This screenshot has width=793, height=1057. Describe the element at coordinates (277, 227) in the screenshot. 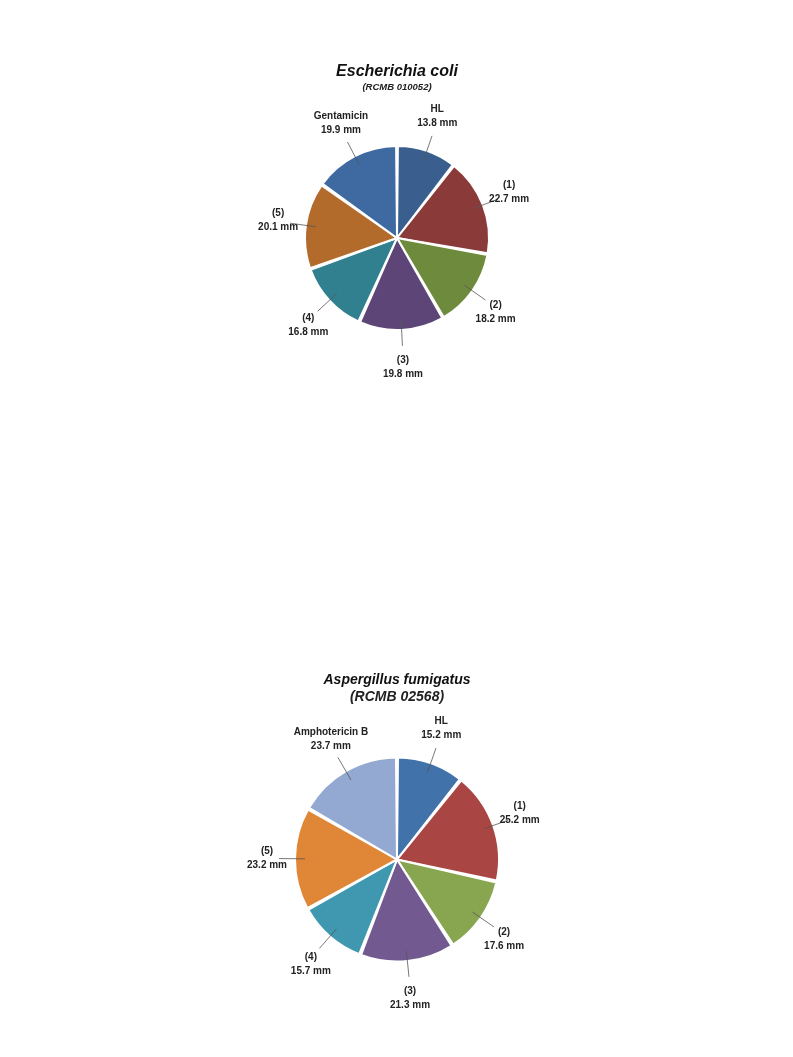

I see `data-label: 20.1 mm` at that location.